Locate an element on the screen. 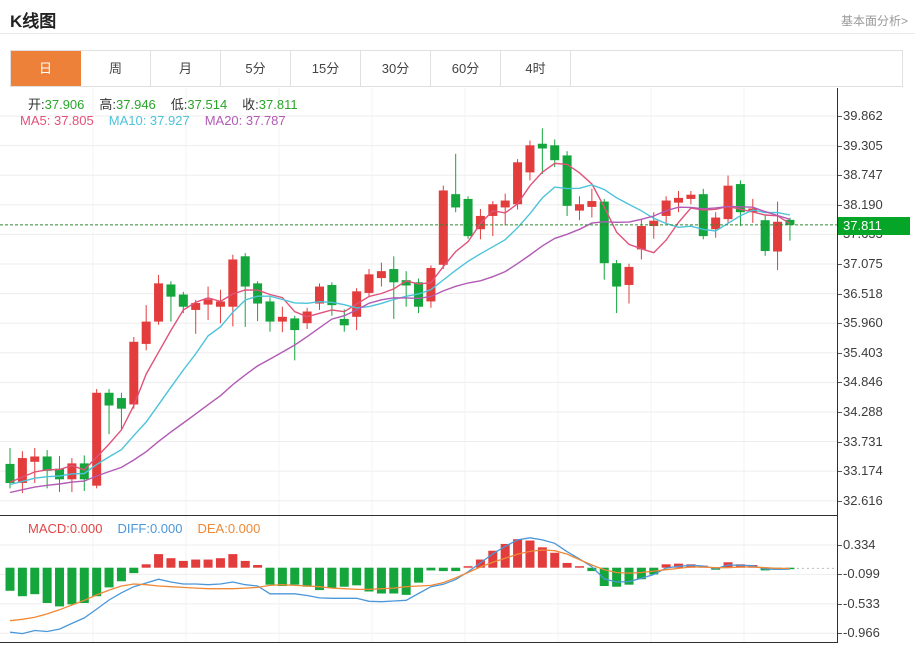  price-32.616-tick is located at coordinates (840, 501).